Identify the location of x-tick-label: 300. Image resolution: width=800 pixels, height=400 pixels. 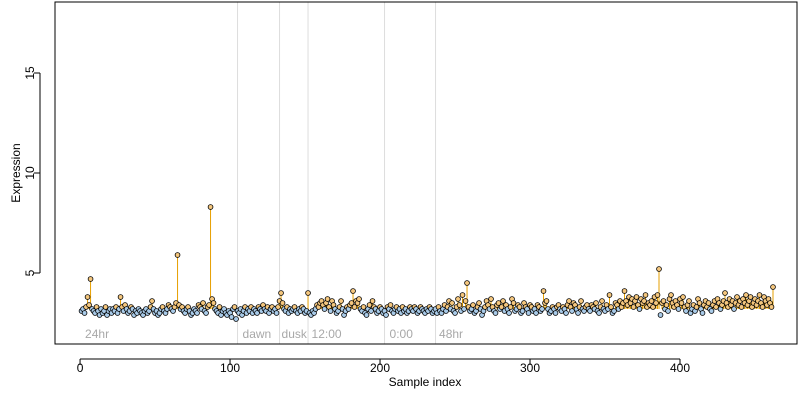
(530, 368).